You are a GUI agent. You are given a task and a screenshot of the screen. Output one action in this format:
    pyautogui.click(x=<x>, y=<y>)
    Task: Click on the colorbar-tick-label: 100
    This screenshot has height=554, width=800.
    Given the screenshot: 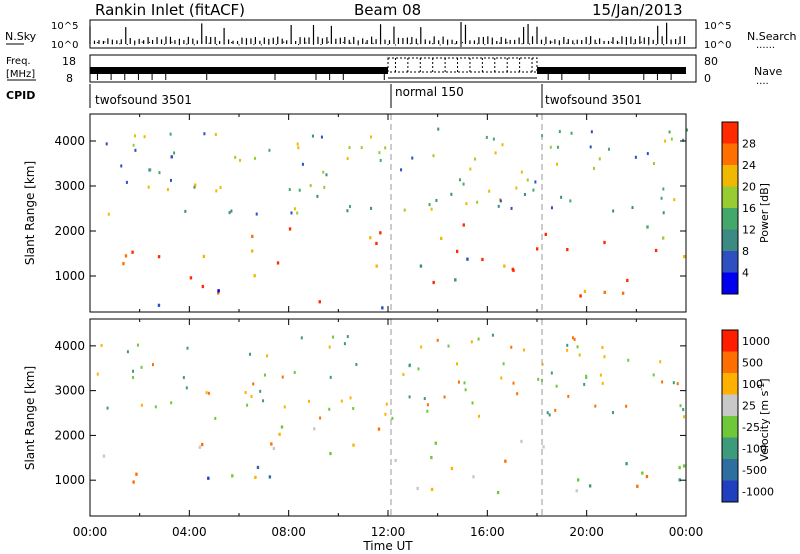 What is the action you would take?
    pyautogui.click(x=752, y=384)
    